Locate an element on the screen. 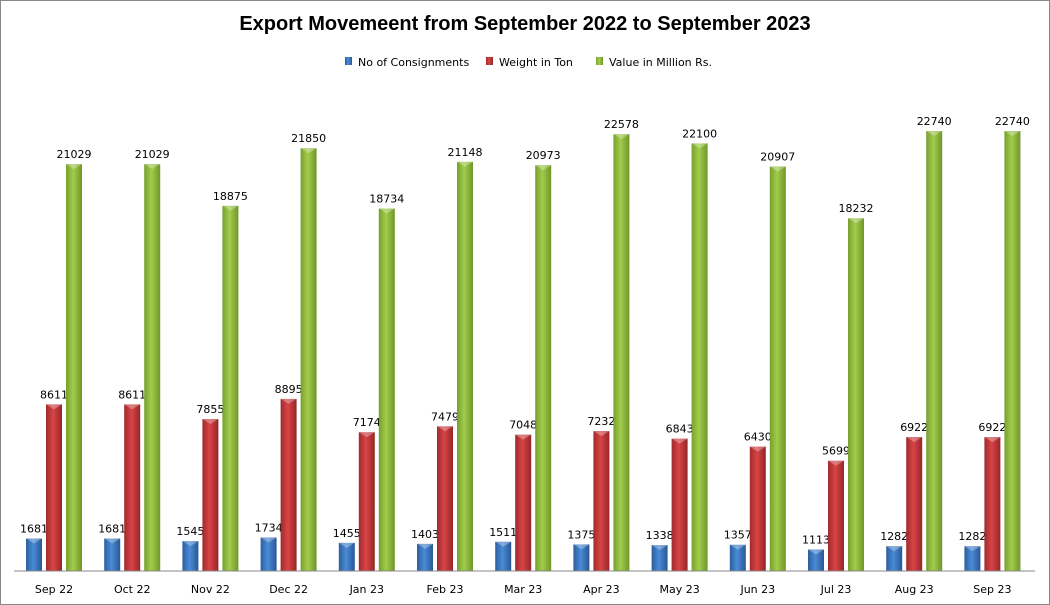 The image size is (1050, 605). data-label: 7479 is located at coordinates (445, 416).